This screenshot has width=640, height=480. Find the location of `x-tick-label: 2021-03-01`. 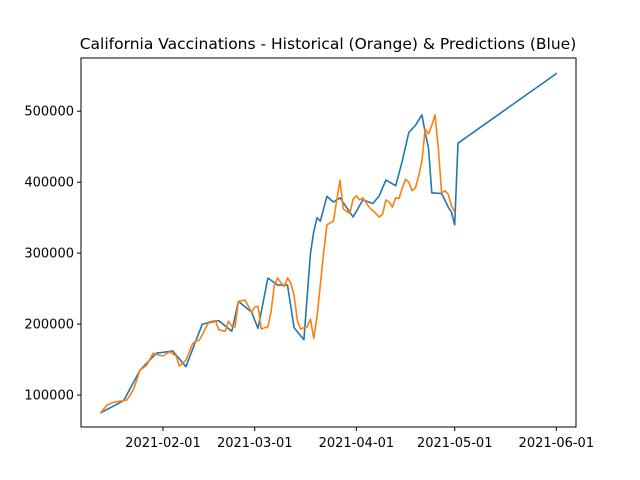

x-tick-label: 2021-03-01 is located at coordinates (255, 443).